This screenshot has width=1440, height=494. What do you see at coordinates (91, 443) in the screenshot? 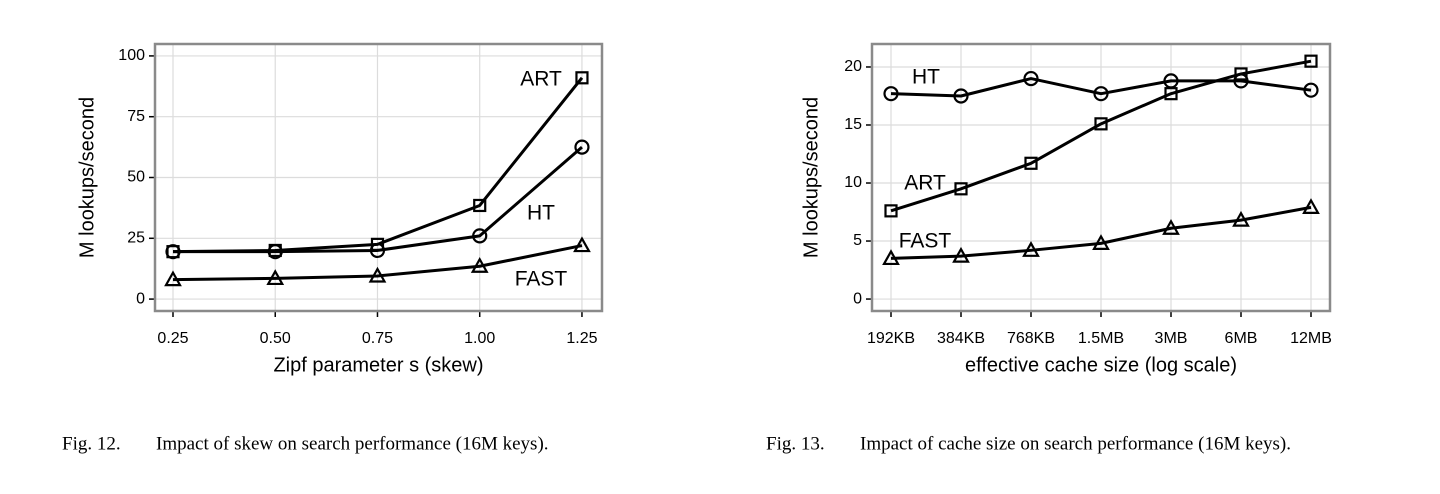
I see `caption-label: Fig. 12.` at bounding box center [91, 443].